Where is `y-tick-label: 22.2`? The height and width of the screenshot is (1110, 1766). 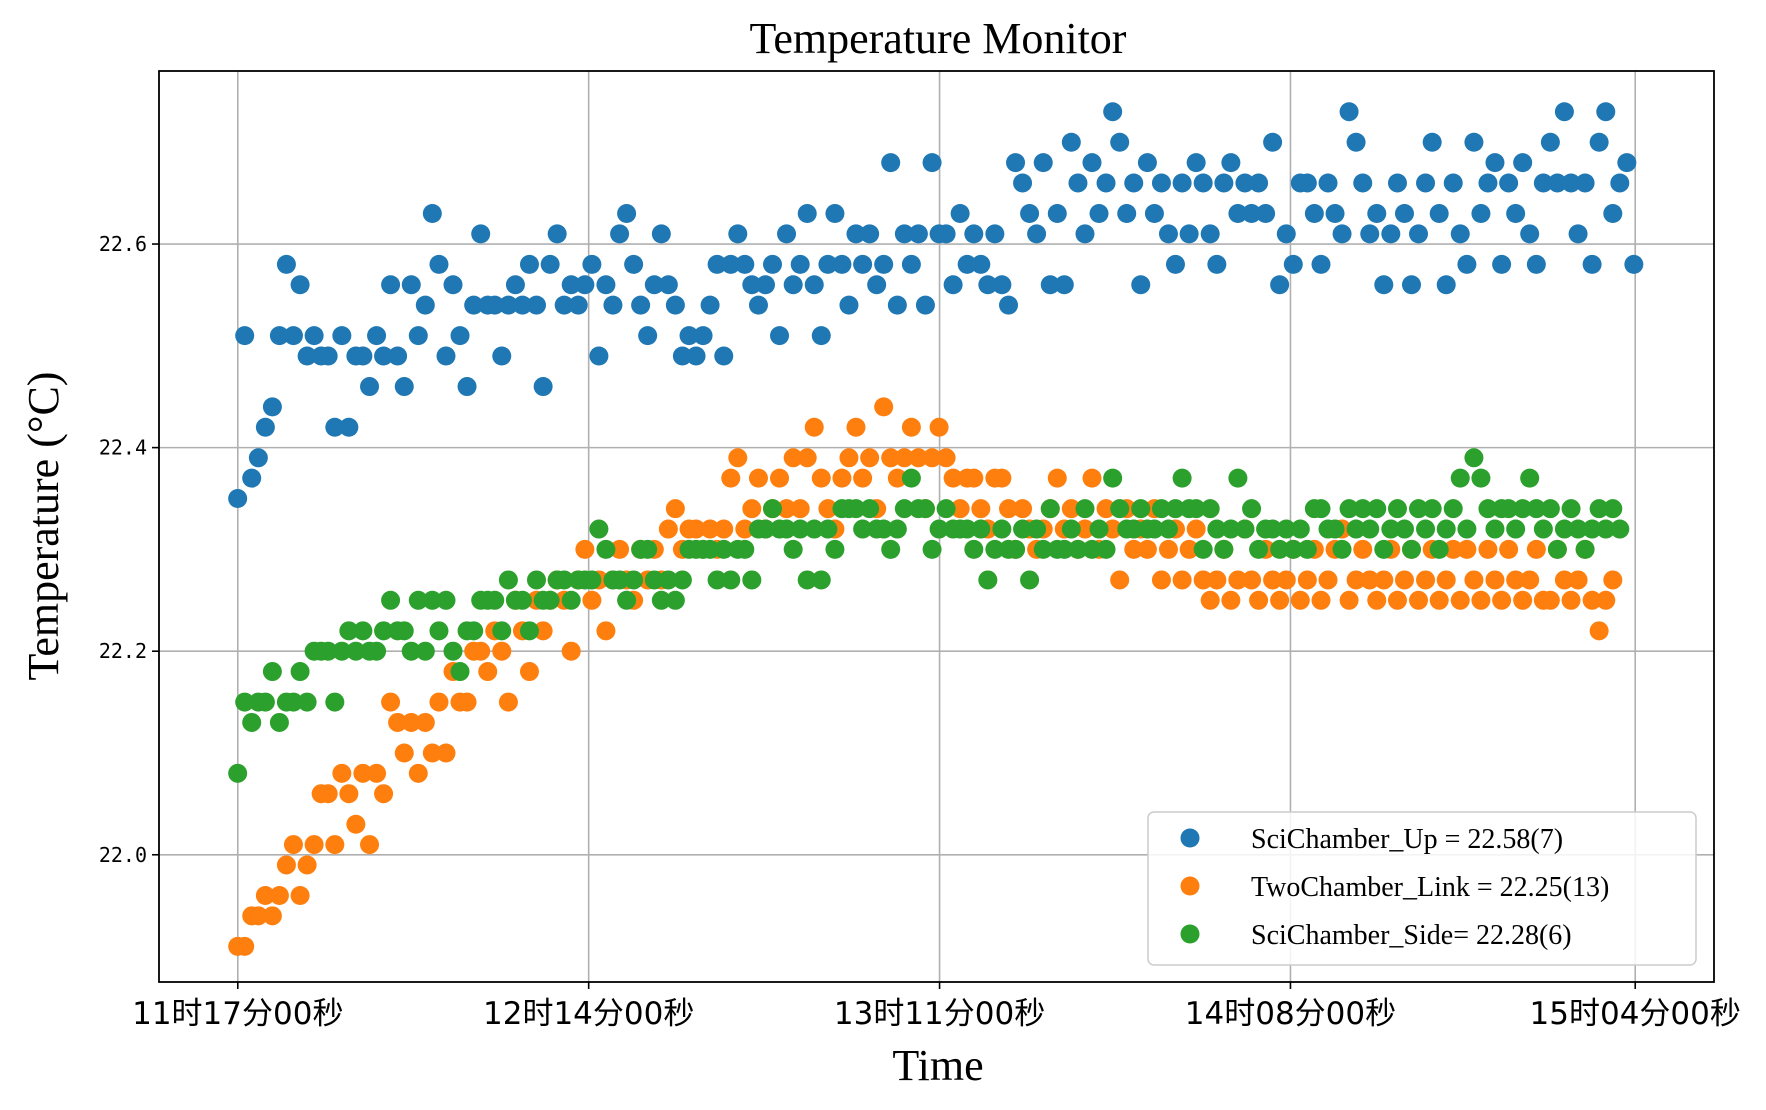
y-tick-label: 22.2 is located at coordinates (123, 651).